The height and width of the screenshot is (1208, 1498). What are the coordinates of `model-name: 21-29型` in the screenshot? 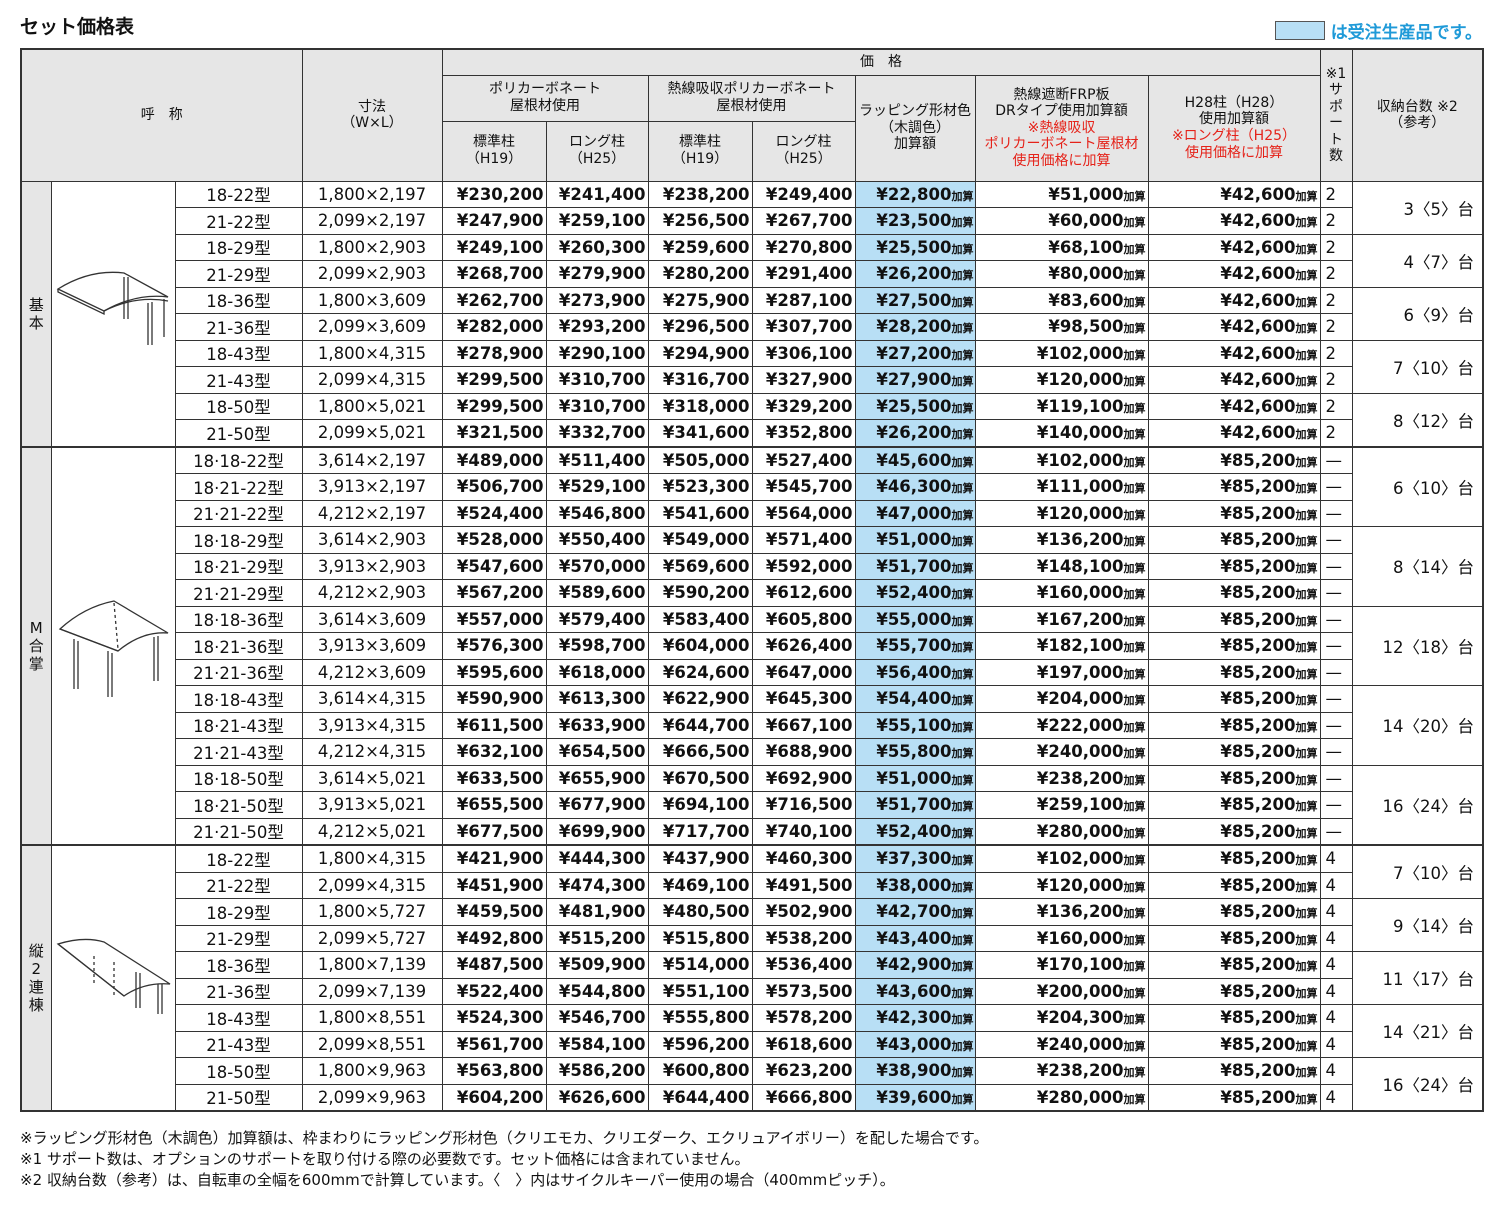 It's located at (238, 938).